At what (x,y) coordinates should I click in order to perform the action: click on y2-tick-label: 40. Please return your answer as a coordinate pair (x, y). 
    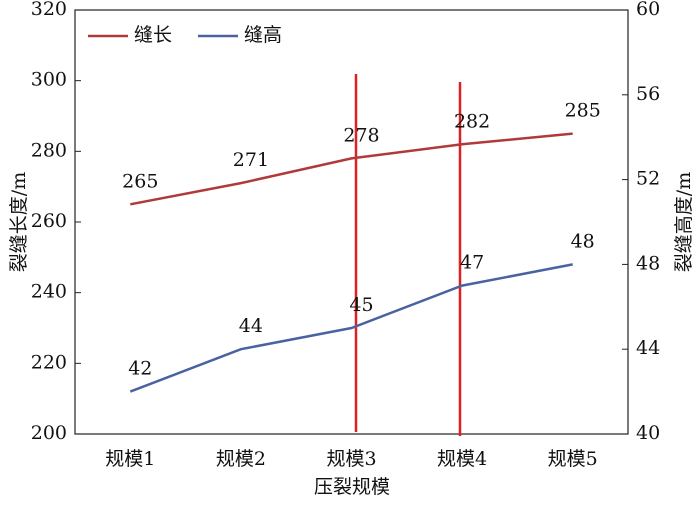
    Looking at the image, I should click on (648, 433).